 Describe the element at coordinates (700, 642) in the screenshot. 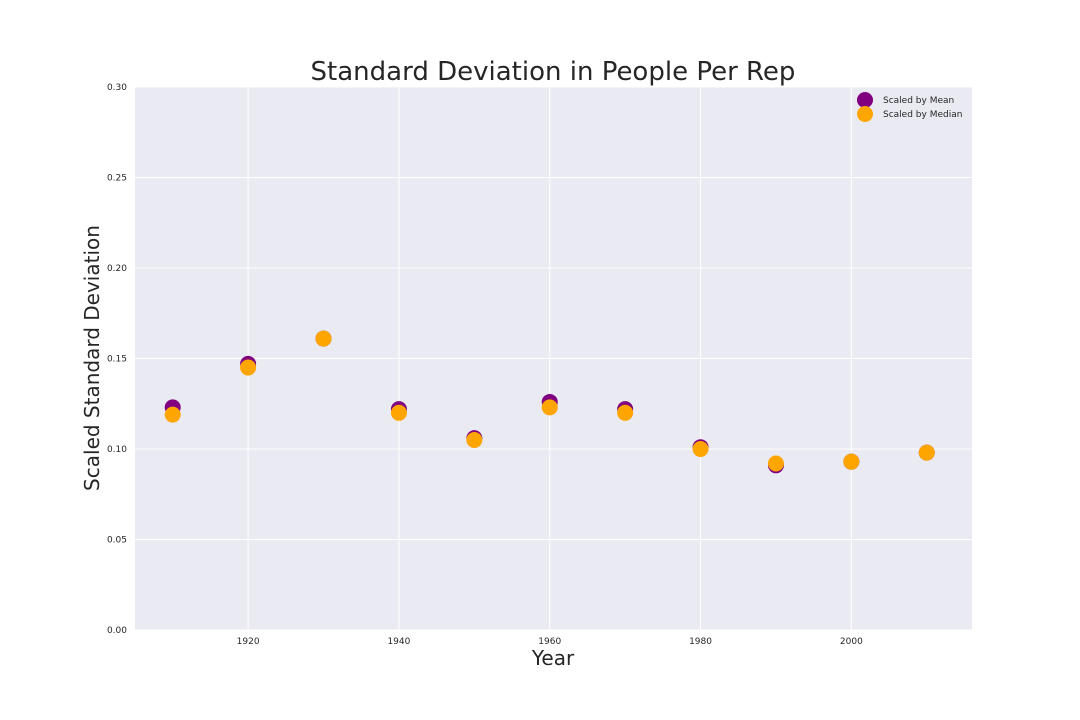

I see `x-tick-label: 1980` at that location.